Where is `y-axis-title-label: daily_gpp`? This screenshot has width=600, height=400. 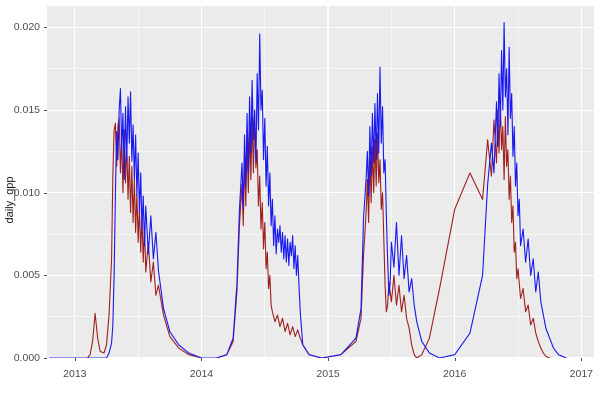 y-axis-title-label: daily_gpp is located at coordinates (10, 200).